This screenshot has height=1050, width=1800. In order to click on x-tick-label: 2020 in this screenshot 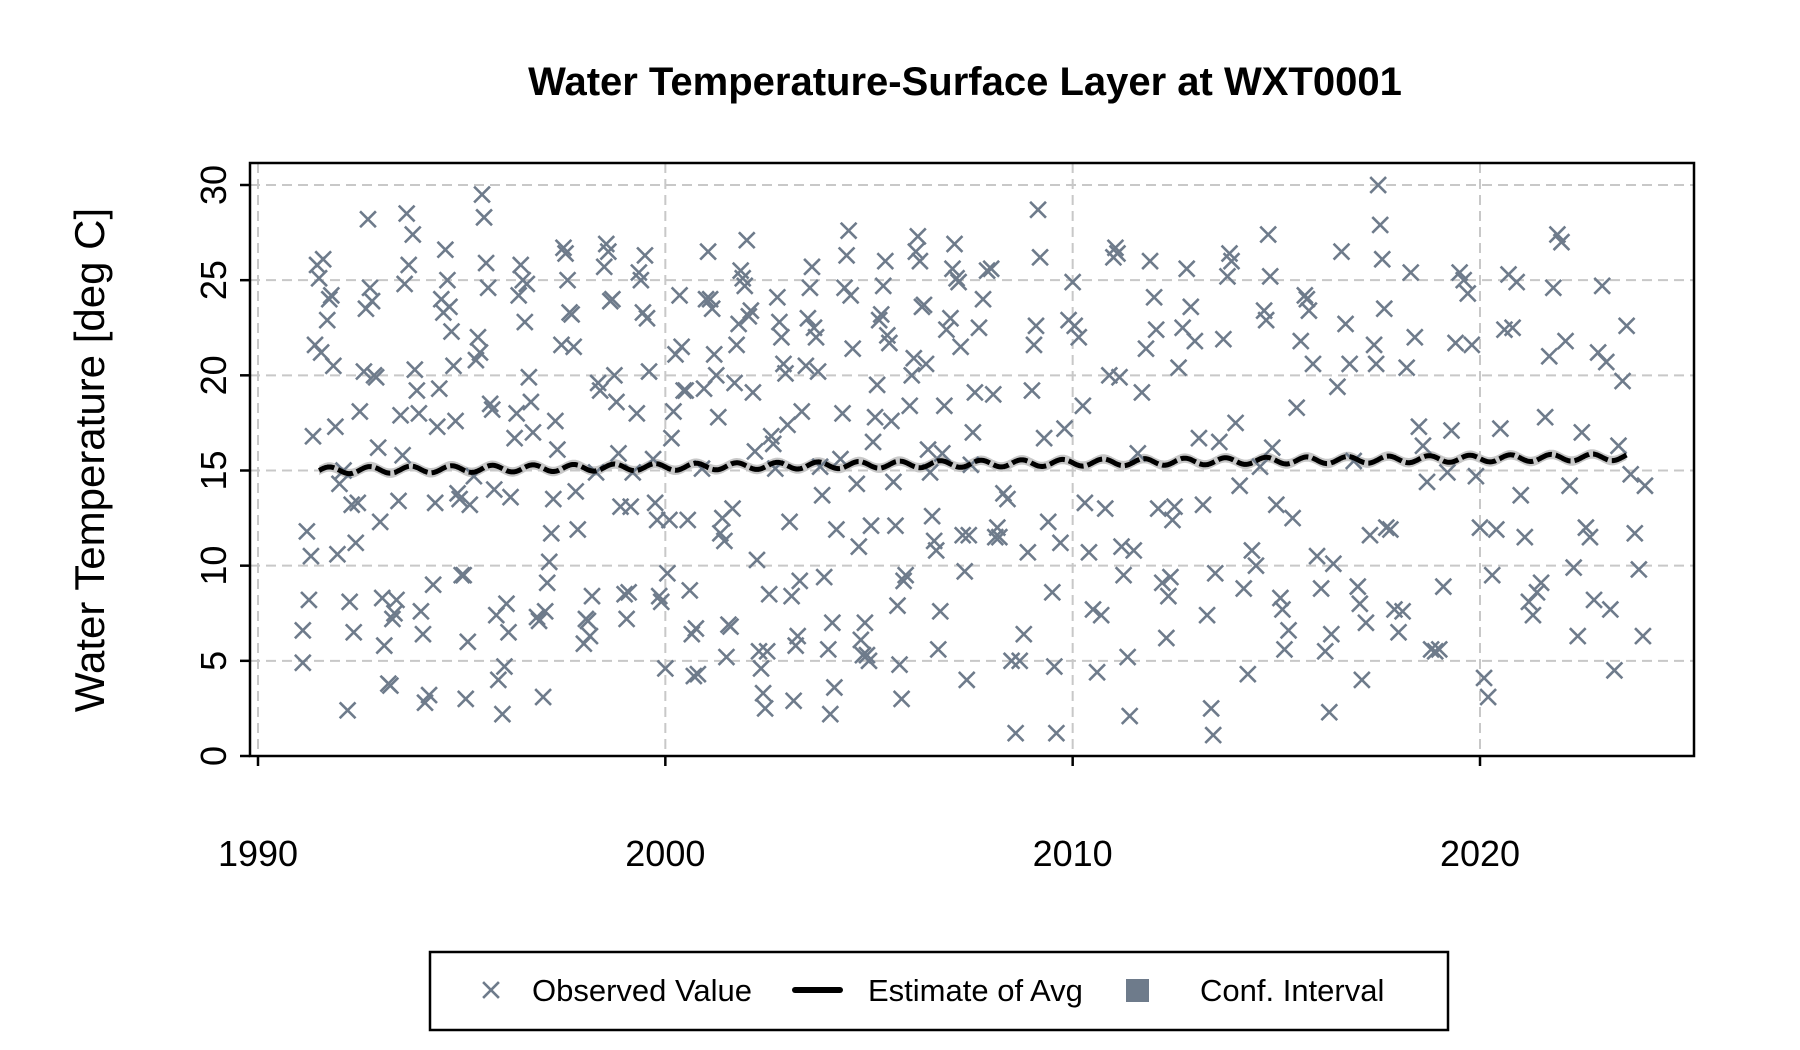, I will do `click(1480, 853)`.